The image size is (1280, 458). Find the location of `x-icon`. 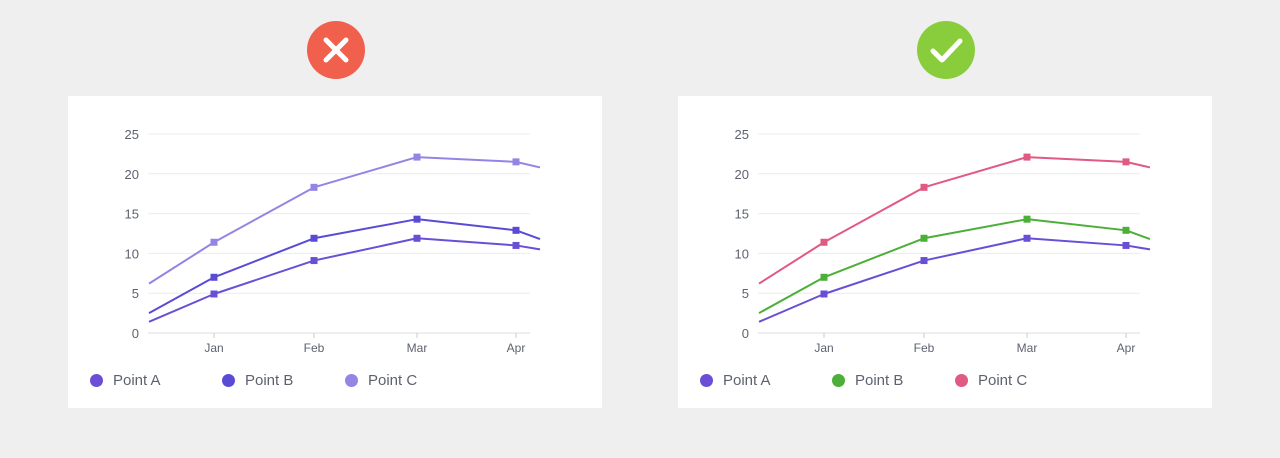

x-icon is located at coordinates (336, 50).